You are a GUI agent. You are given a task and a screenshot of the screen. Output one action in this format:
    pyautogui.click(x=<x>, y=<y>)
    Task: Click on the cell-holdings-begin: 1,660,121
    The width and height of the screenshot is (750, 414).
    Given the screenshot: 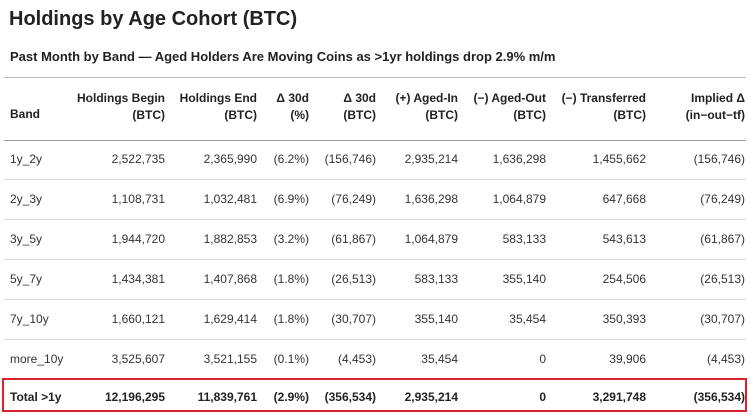 What is the action you would take?
    pyautogui.click(x=138, y=319)
    